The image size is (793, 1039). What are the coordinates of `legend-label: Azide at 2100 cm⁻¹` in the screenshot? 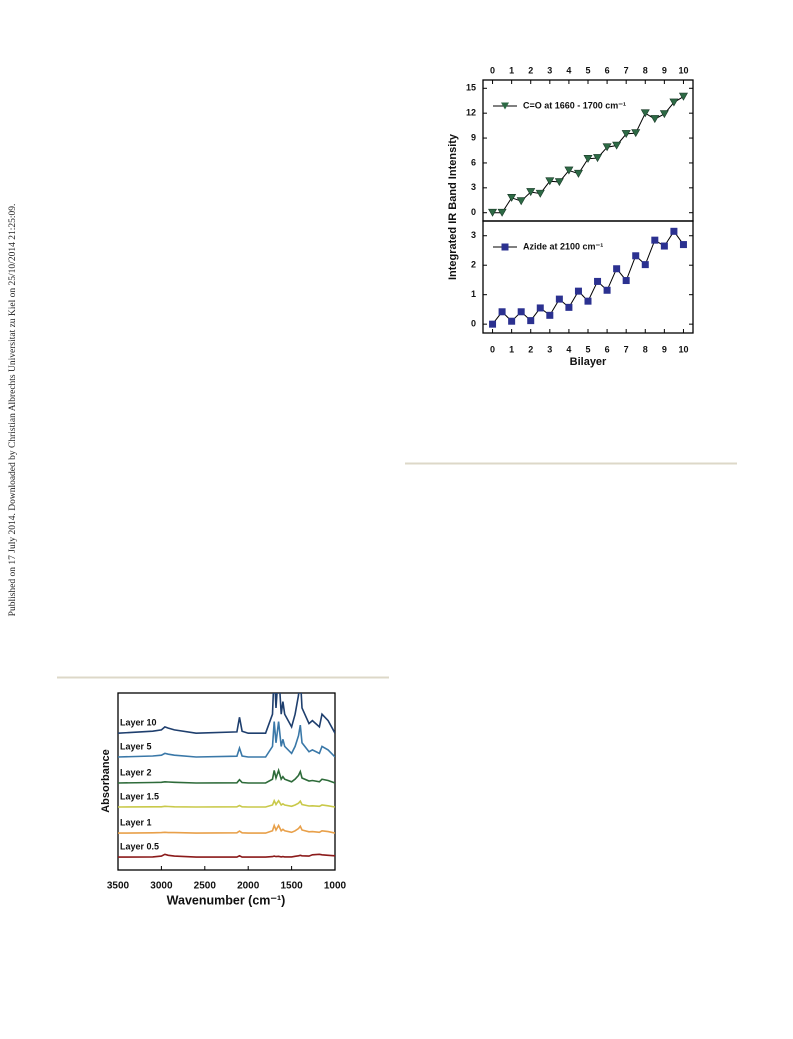 It's located at (563, 246).